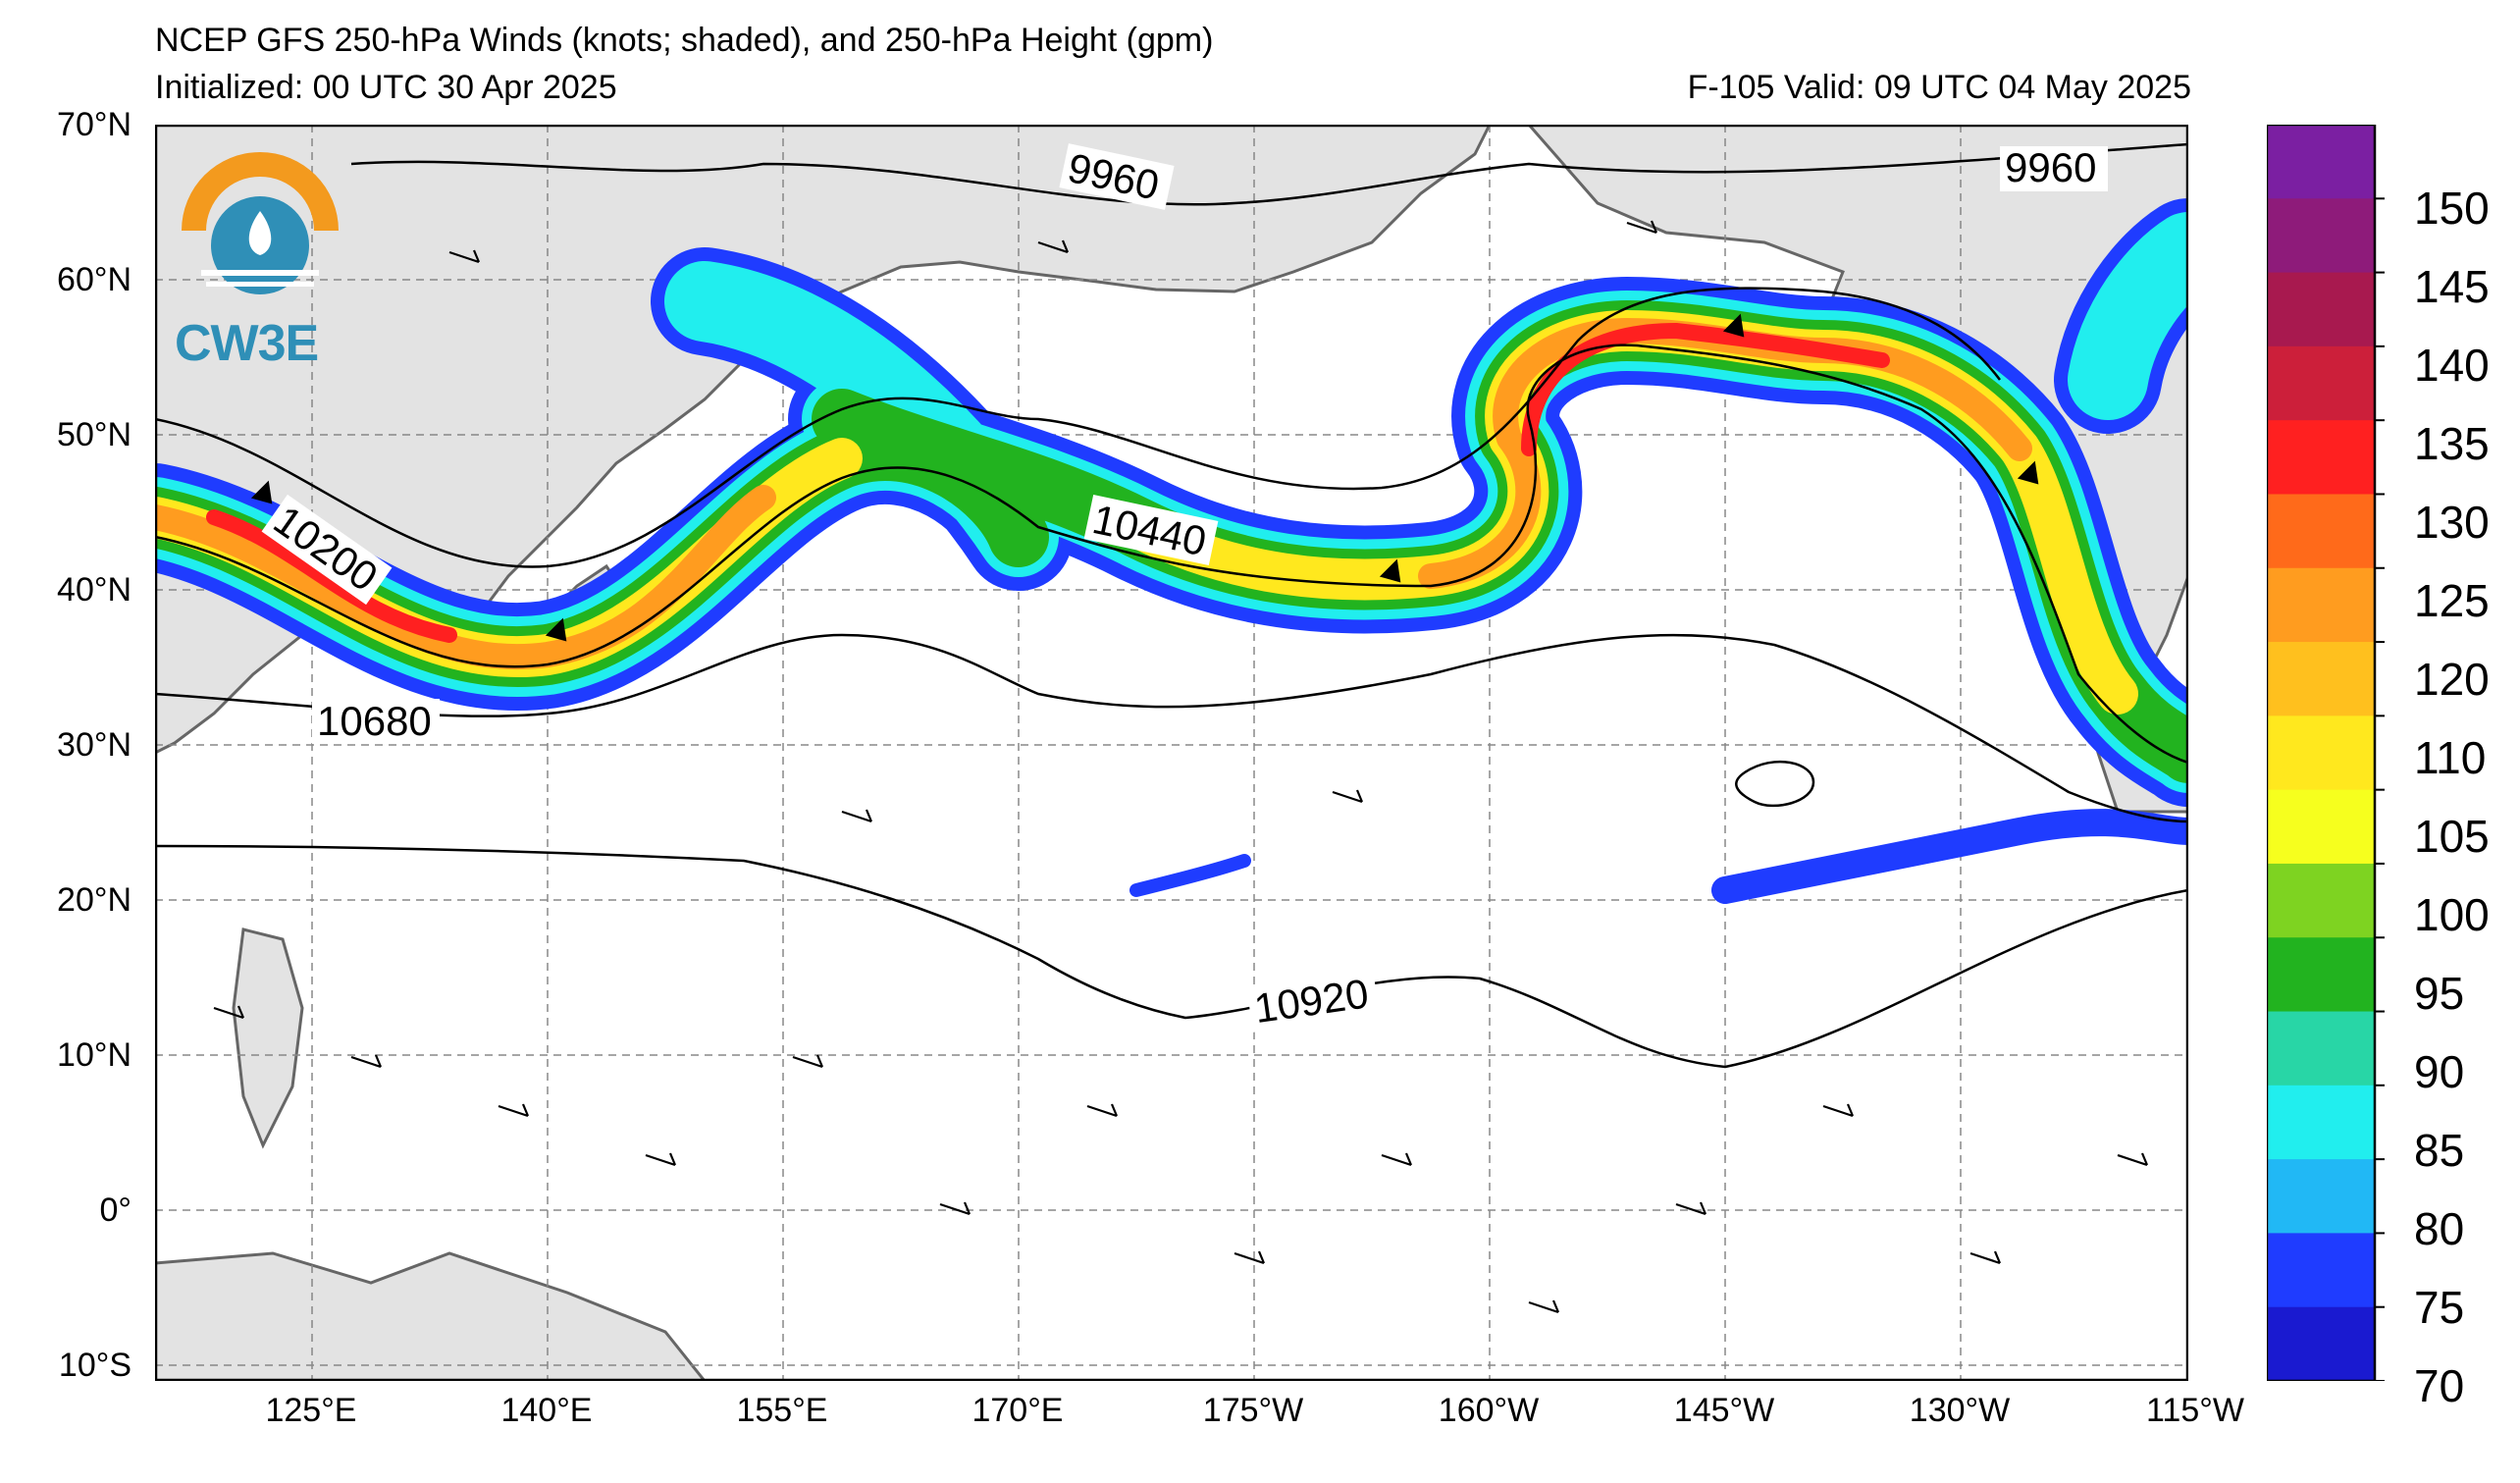 Image resolution: width=2520 pixels, height=1483 pixels. What do you see at coordinates (94, 125) in the screenshot?
I see `lat-label-70n: 70°N` at bounding box center [94, 125].